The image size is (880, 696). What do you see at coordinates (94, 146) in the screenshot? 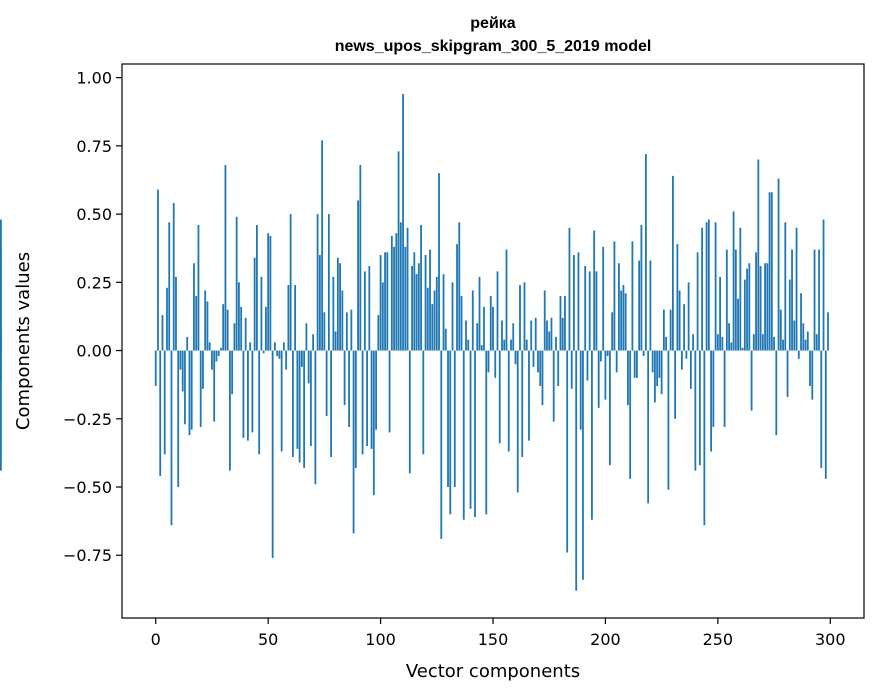
I see `y-tick-label: 0.75` at bounding box center [94, 146].